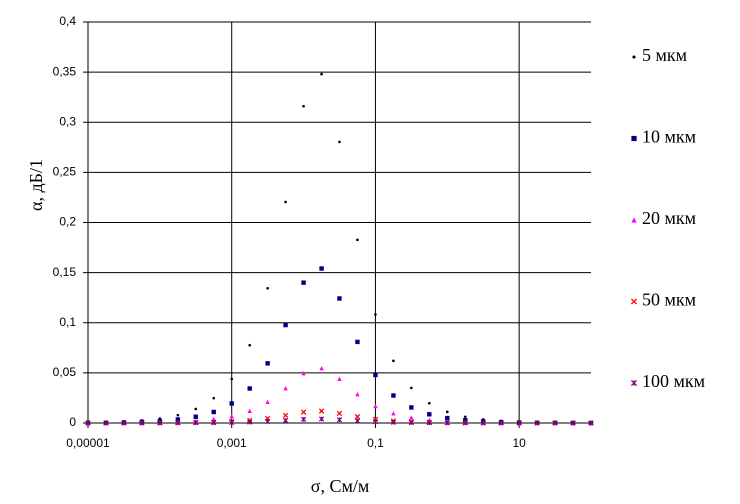 This screenshot has width=740, height=504. What do you see at coordinates (669, 300) in the screenshot?
I see `legend-label: 50 мкм` at bounding box center [669, 300].